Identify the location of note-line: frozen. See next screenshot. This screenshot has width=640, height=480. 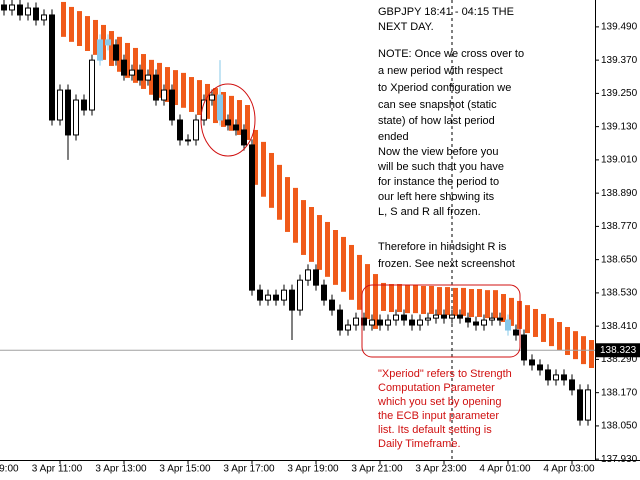
(446, 264).